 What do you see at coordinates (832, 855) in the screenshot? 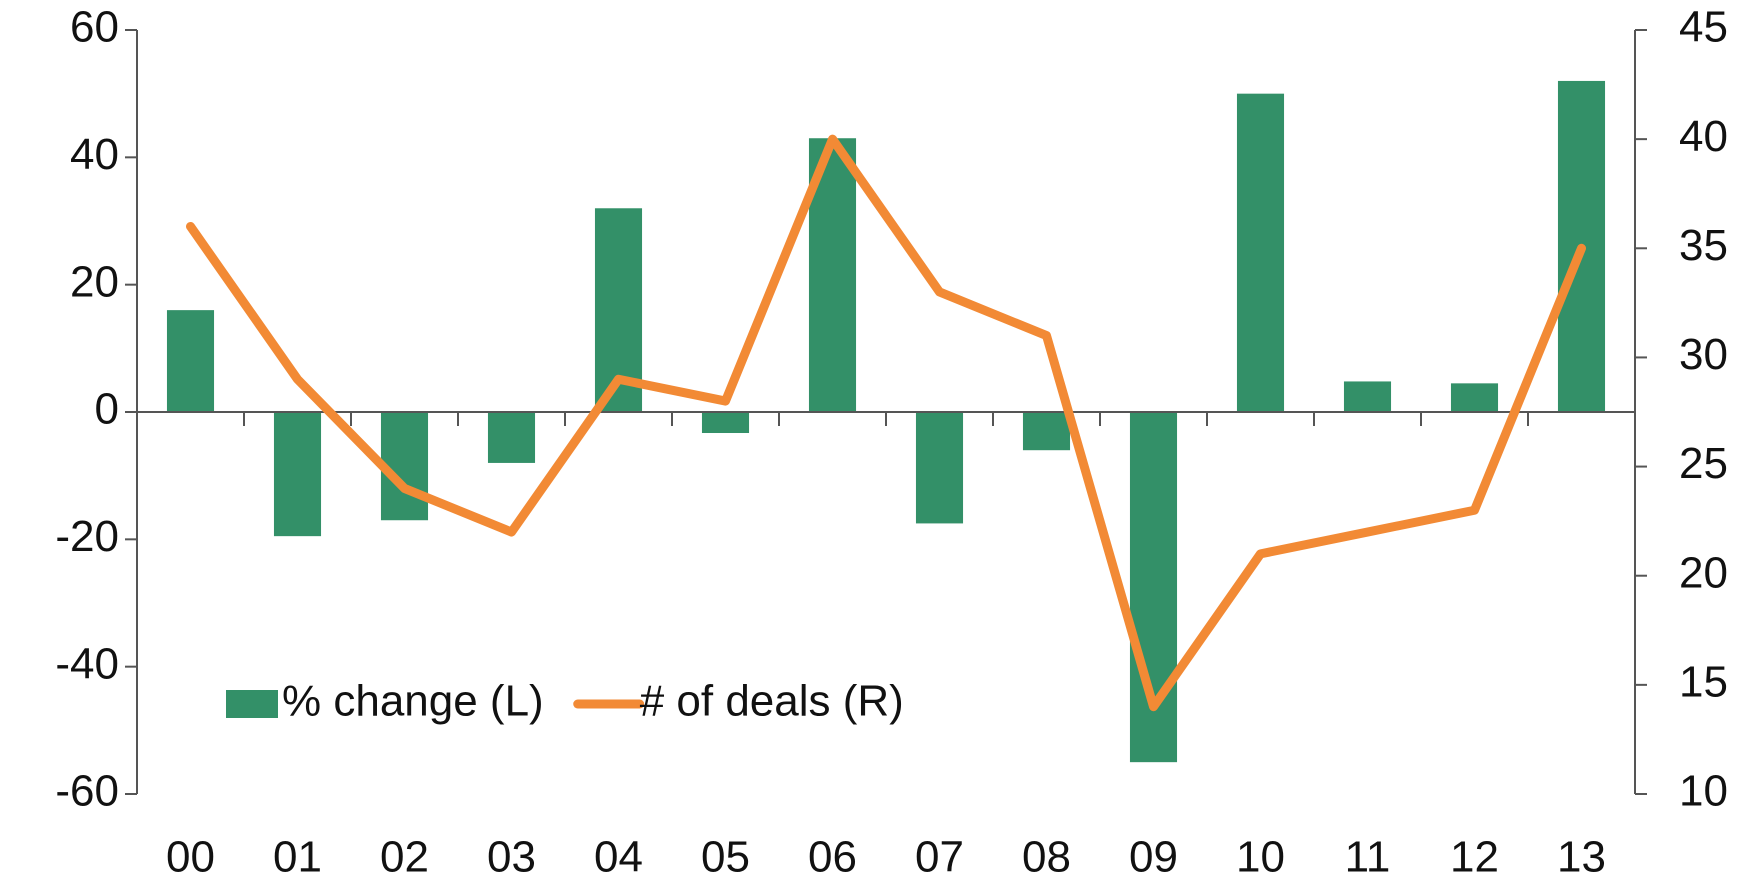
I see `x-tick-label: 06` at bounding box center [832, 855].